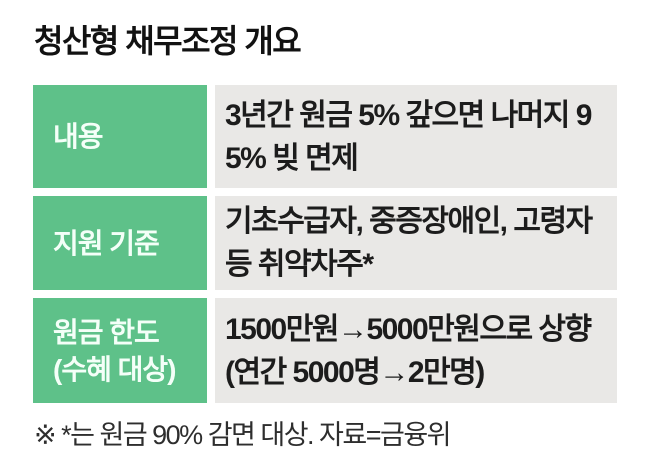 This screenshot has width=645, height=452. Describe the element at coordinates (243, 435) in the screenshot. I see `footnote: ※ *는 원금 90% 감면 대상. 자료=금융위` at that location.